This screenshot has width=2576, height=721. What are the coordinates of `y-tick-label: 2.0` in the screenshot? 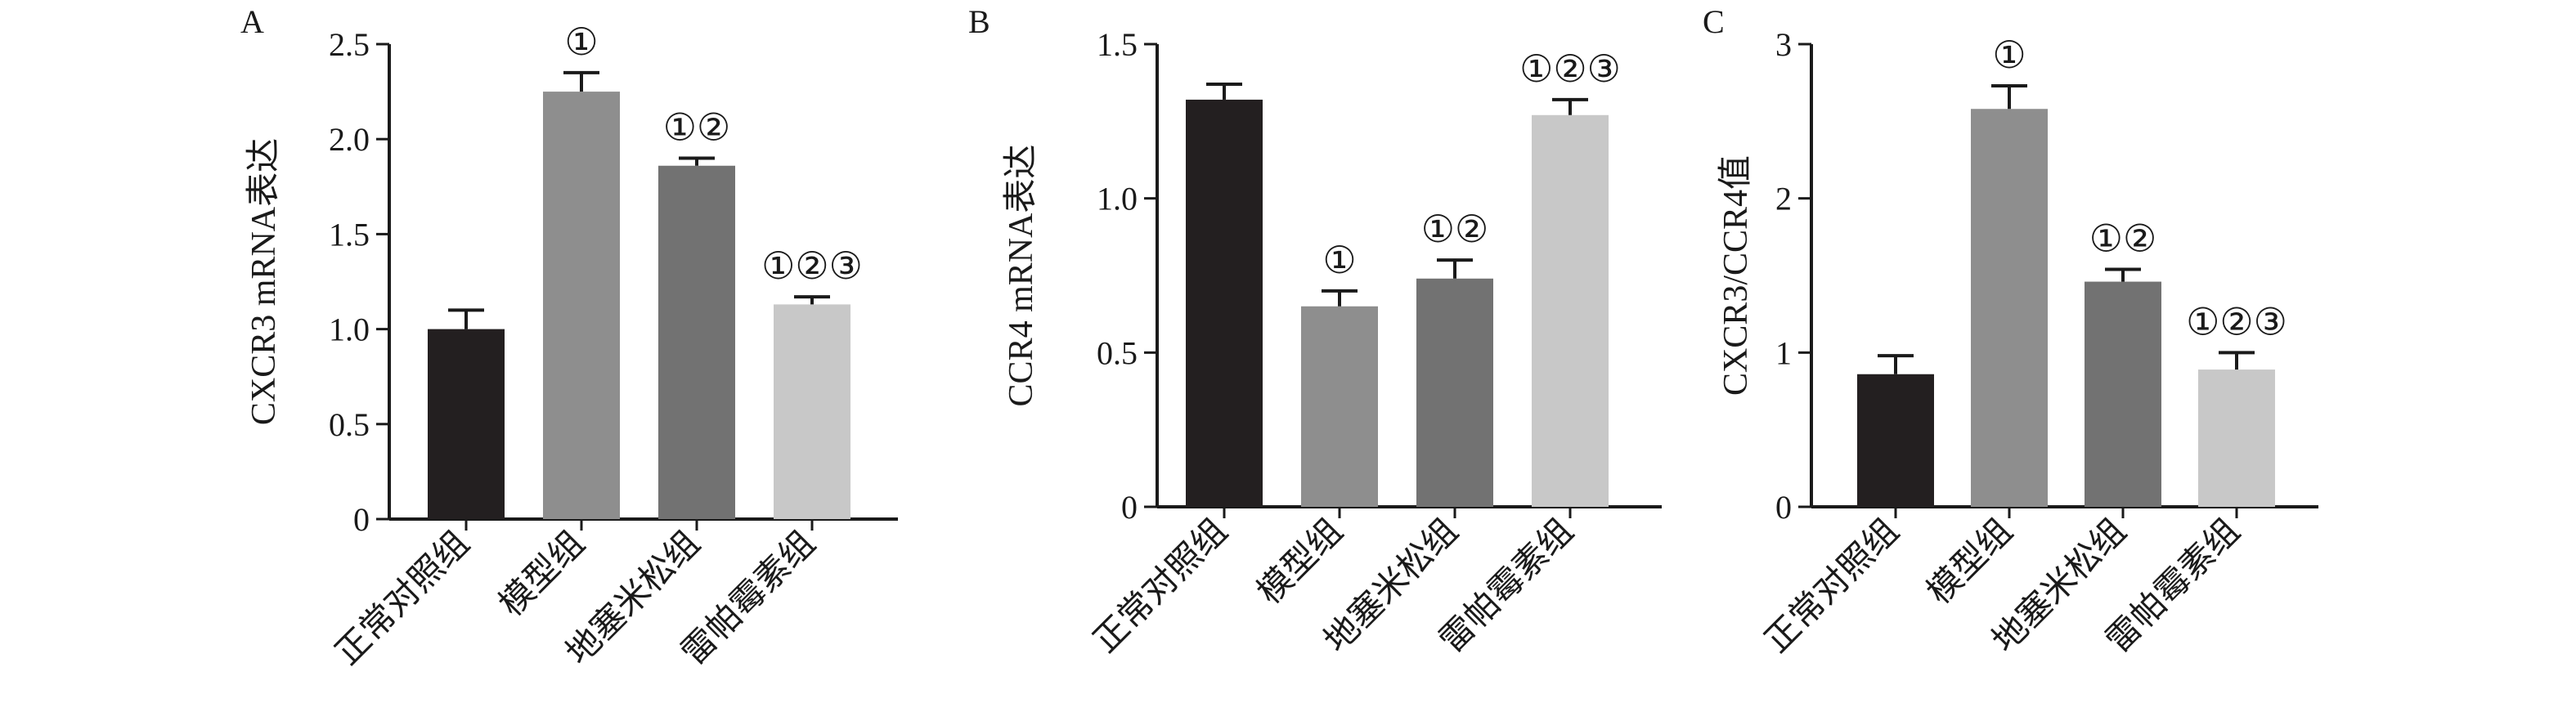 It's located at (350, 139).